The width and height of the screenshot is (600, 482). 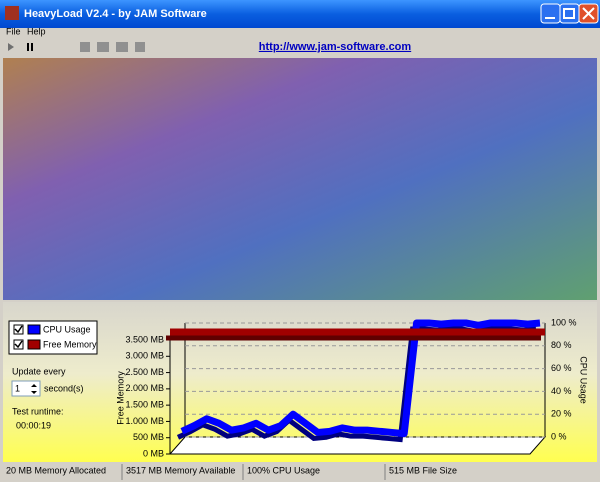 I want to click on app-icon, so click(x=12, y=13).